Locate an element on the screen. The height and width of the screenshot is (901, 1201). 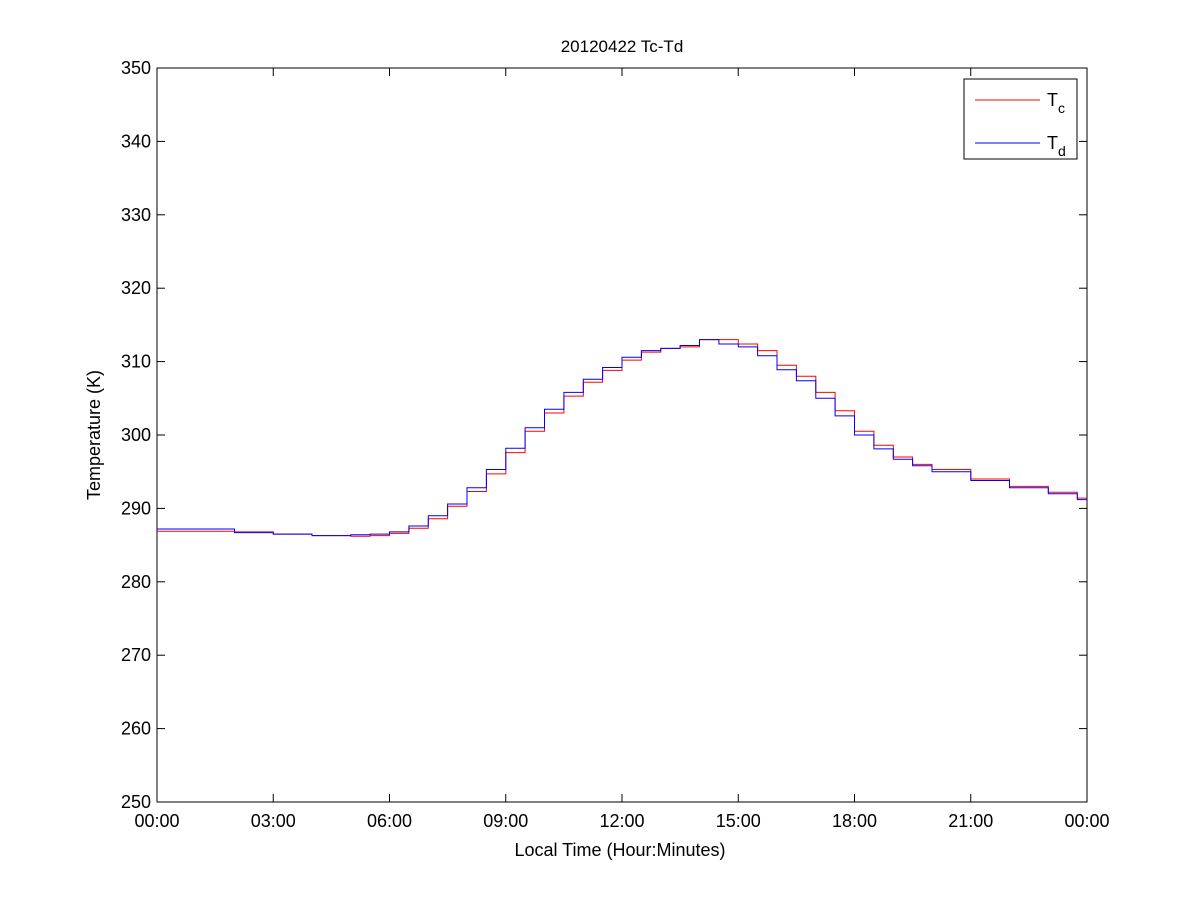
x-tick-label: 15:00 is located at coordinates (738, 821).